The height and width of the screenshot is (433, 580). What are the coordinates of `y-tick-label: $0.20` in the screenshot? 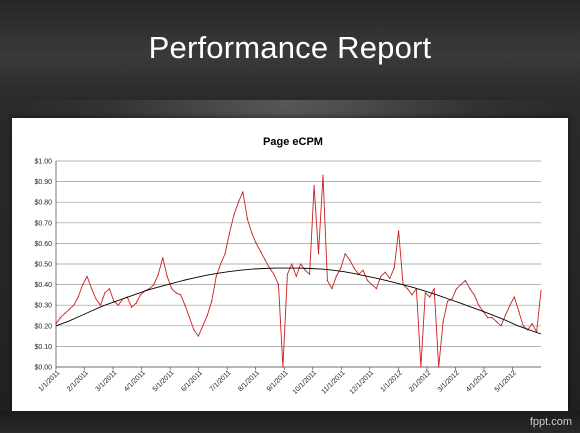 It's located at (43, 326).